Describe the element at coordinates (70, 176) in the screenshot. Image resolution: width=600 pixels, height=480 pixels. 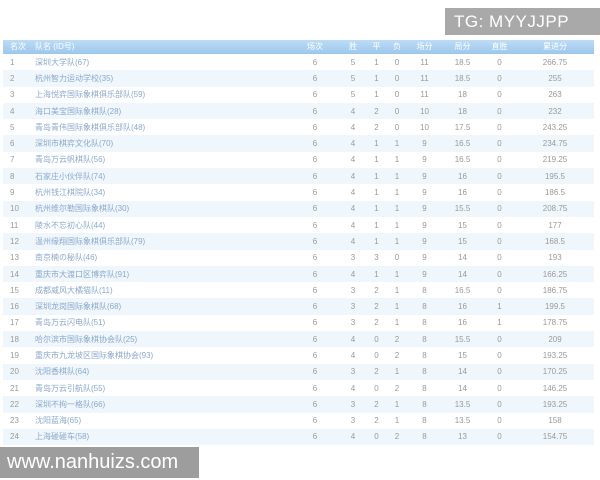
I see `team-name-link: 石家庄小伙伴队(74)` at that location.